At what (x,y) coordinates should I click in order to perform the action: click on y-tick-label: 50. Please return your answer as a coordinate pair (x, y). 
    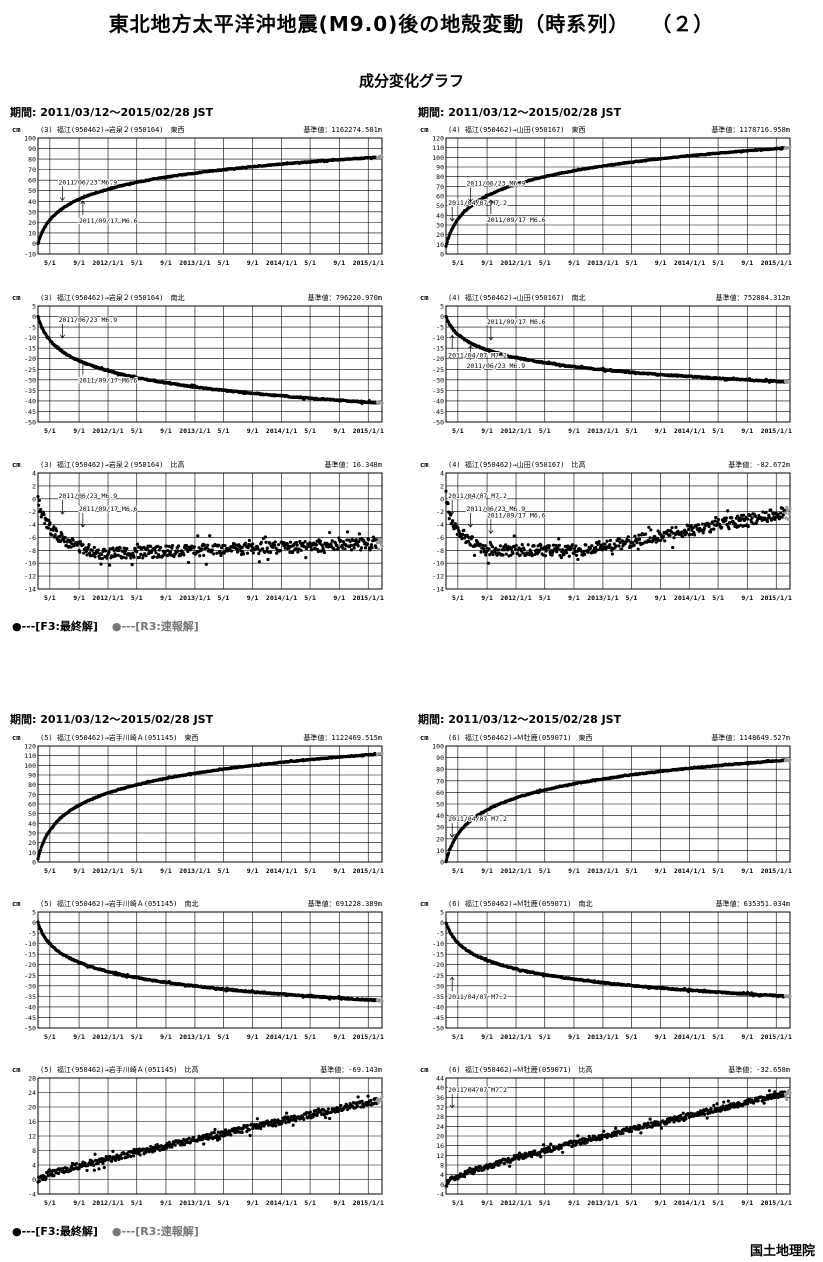
    Looking at the image, I should click on (32, 814).